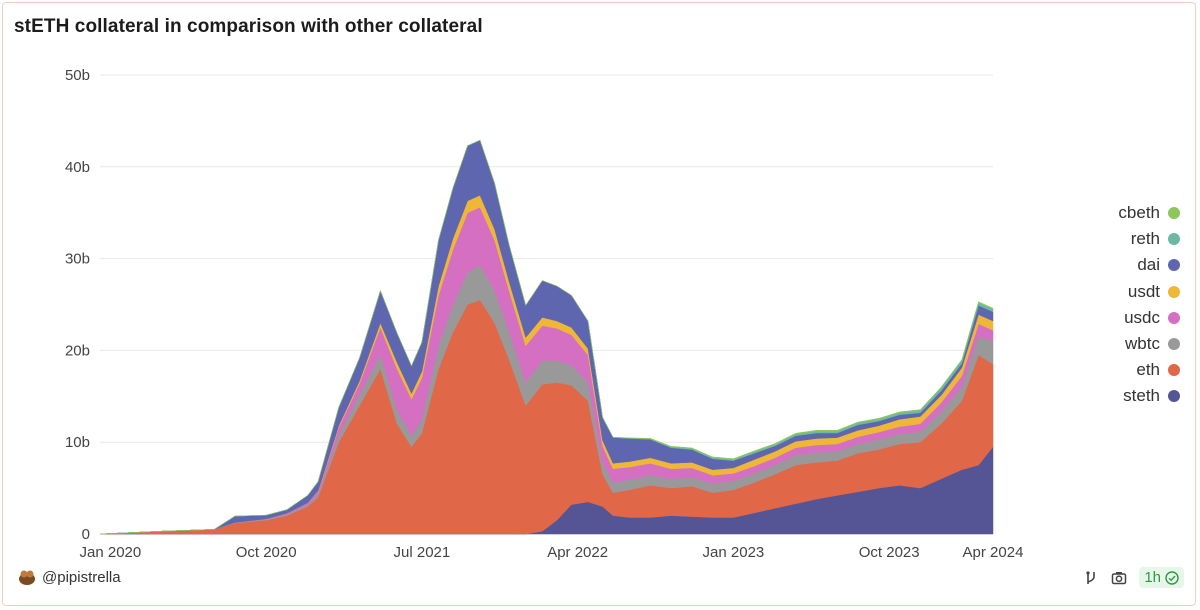  What do you see at coordinates (1143, 291) in the screenshot?
I see `legend-label: usdt` at bounding box center [1143, 291].